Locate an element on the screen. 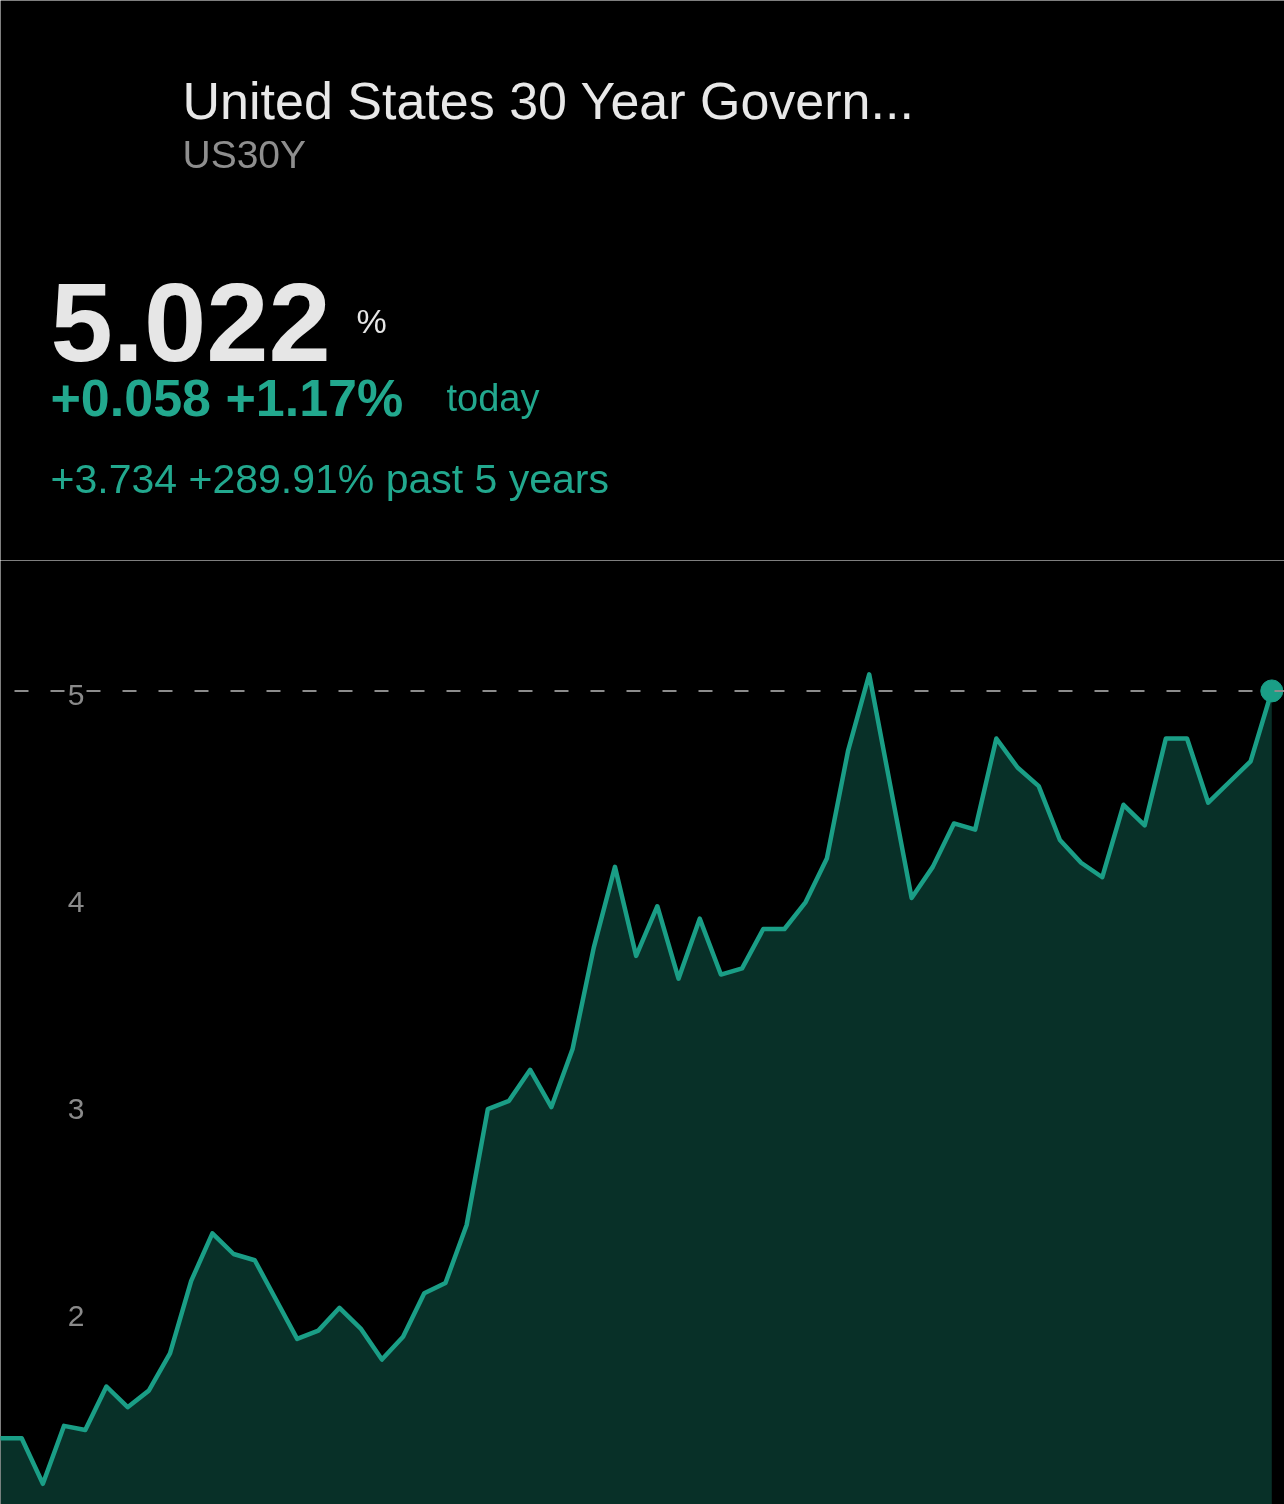 This screenshot has width=1284, height=1504. text: today is located at coordinates (493, 397).